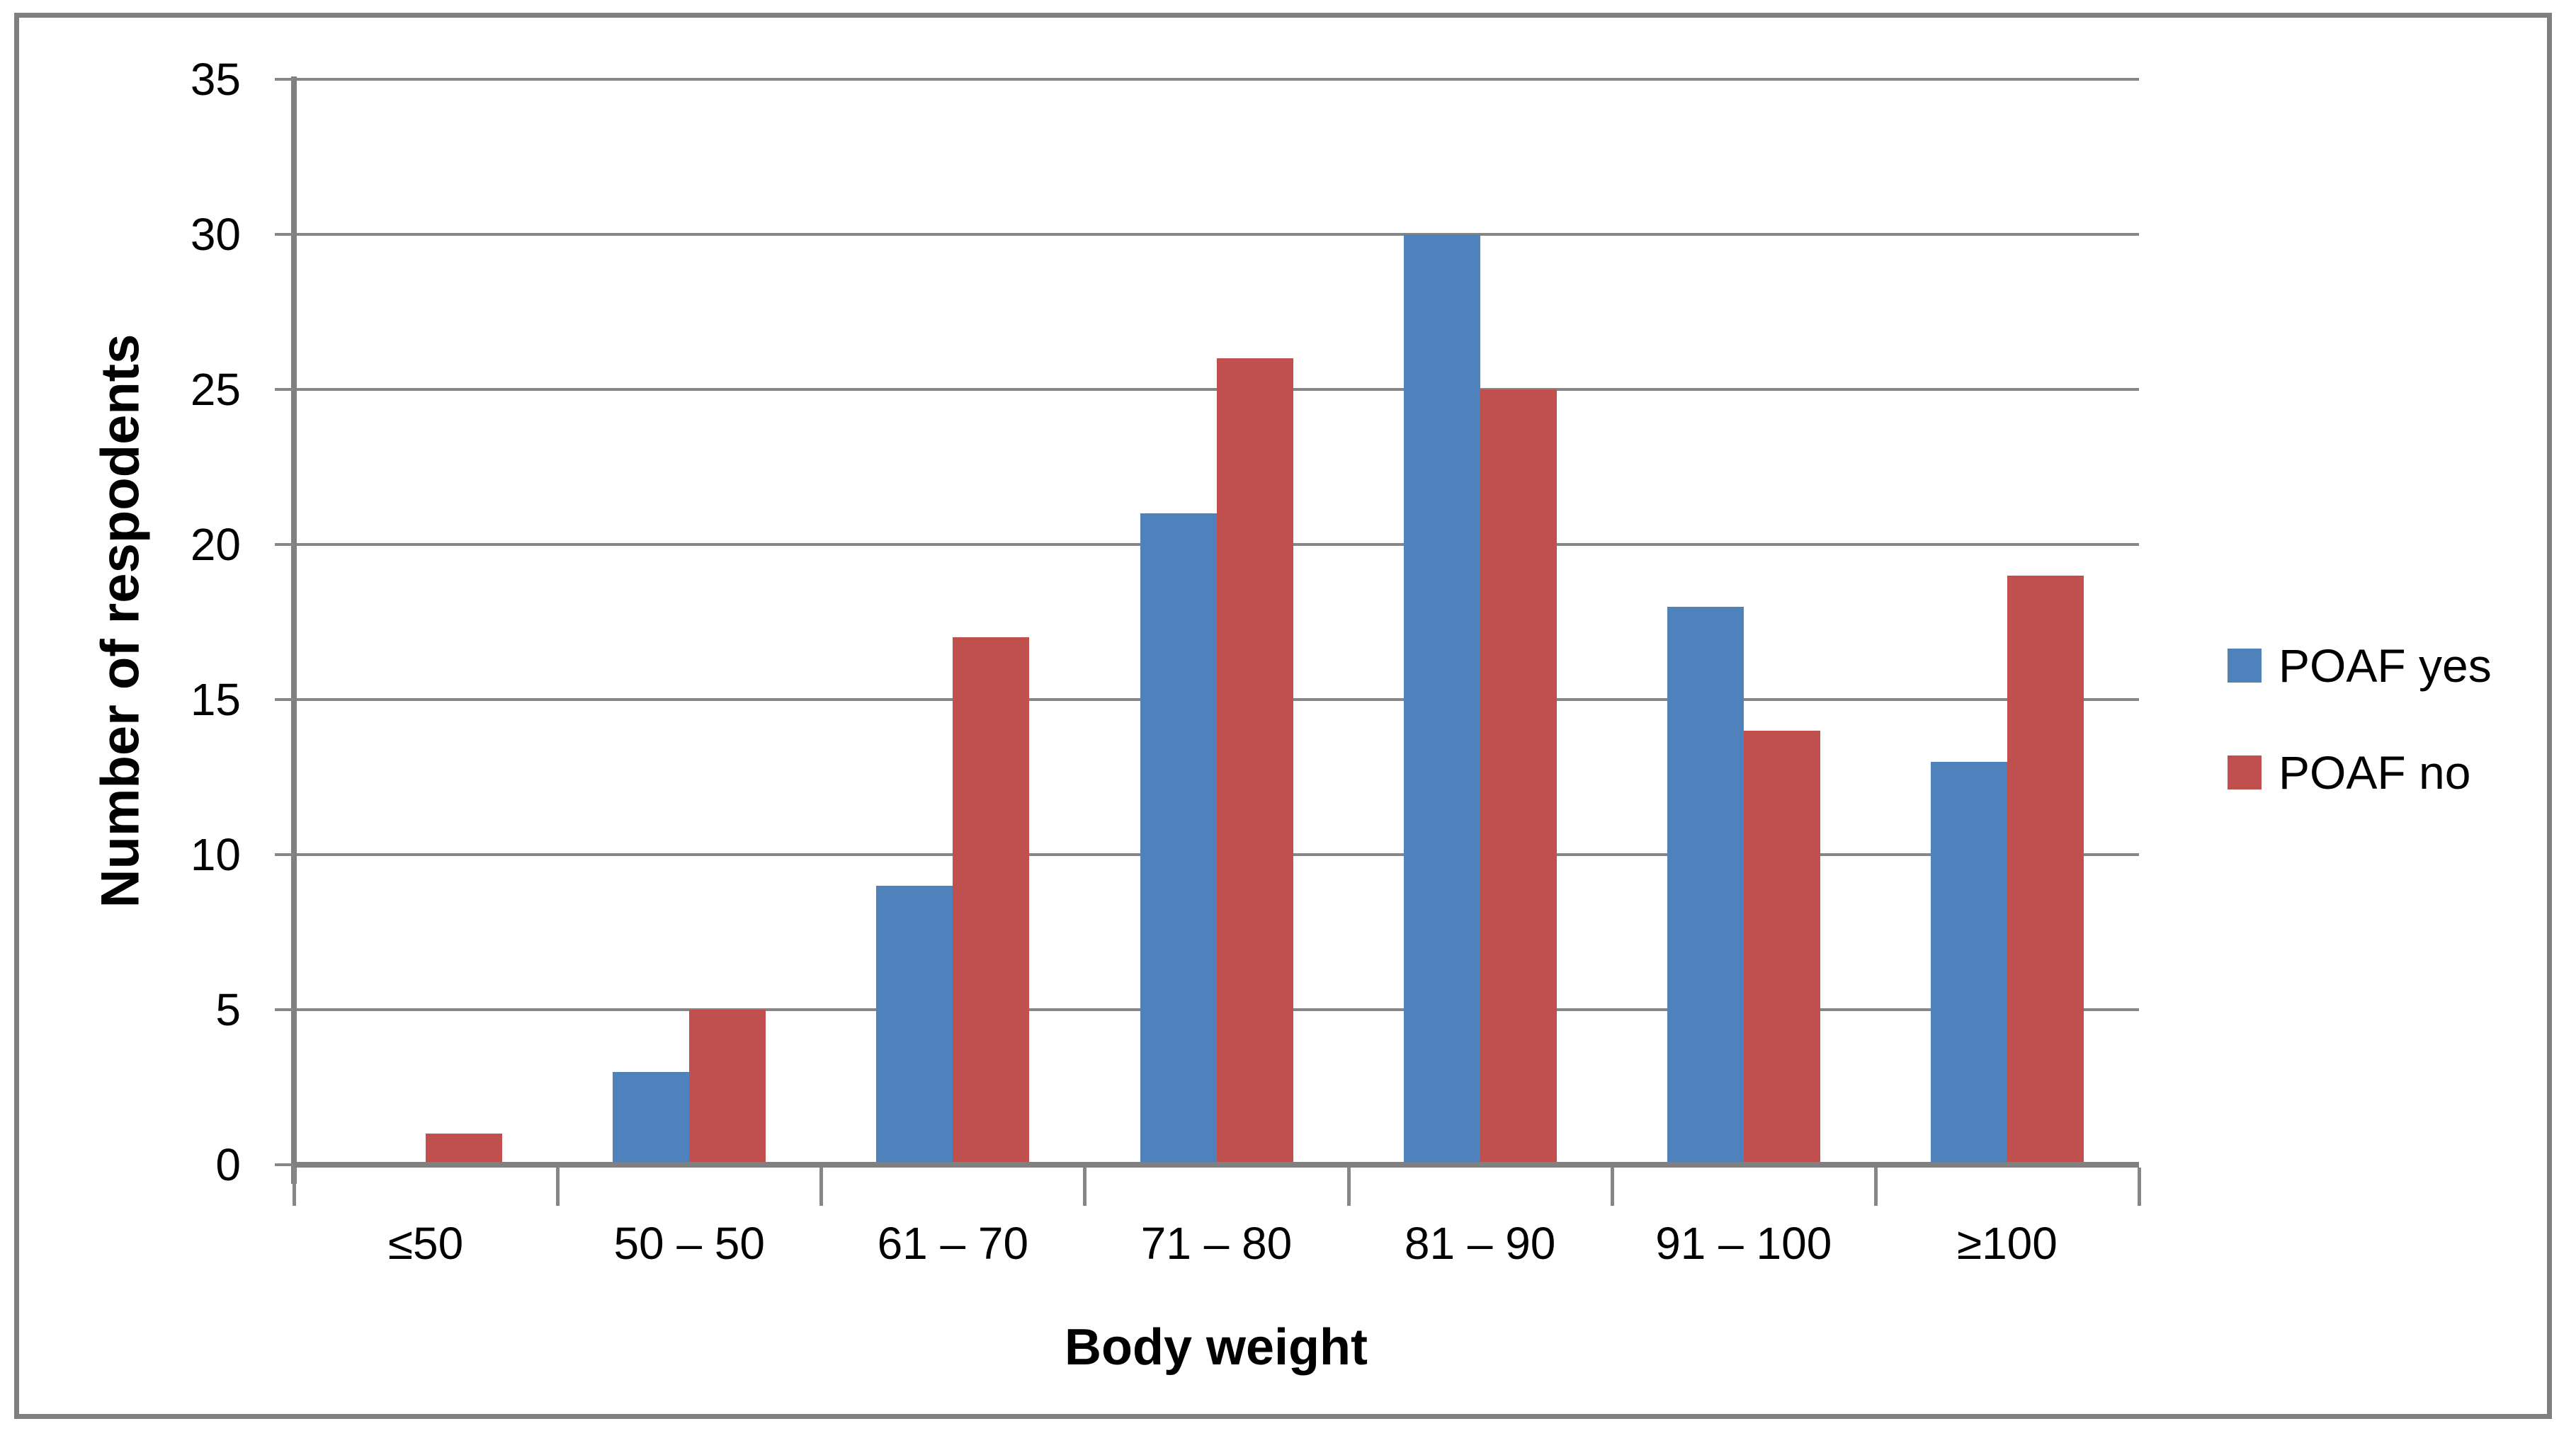 The image size is (2576, 1443). I want to click on y-tick-label: 0, so click(228, 1164).